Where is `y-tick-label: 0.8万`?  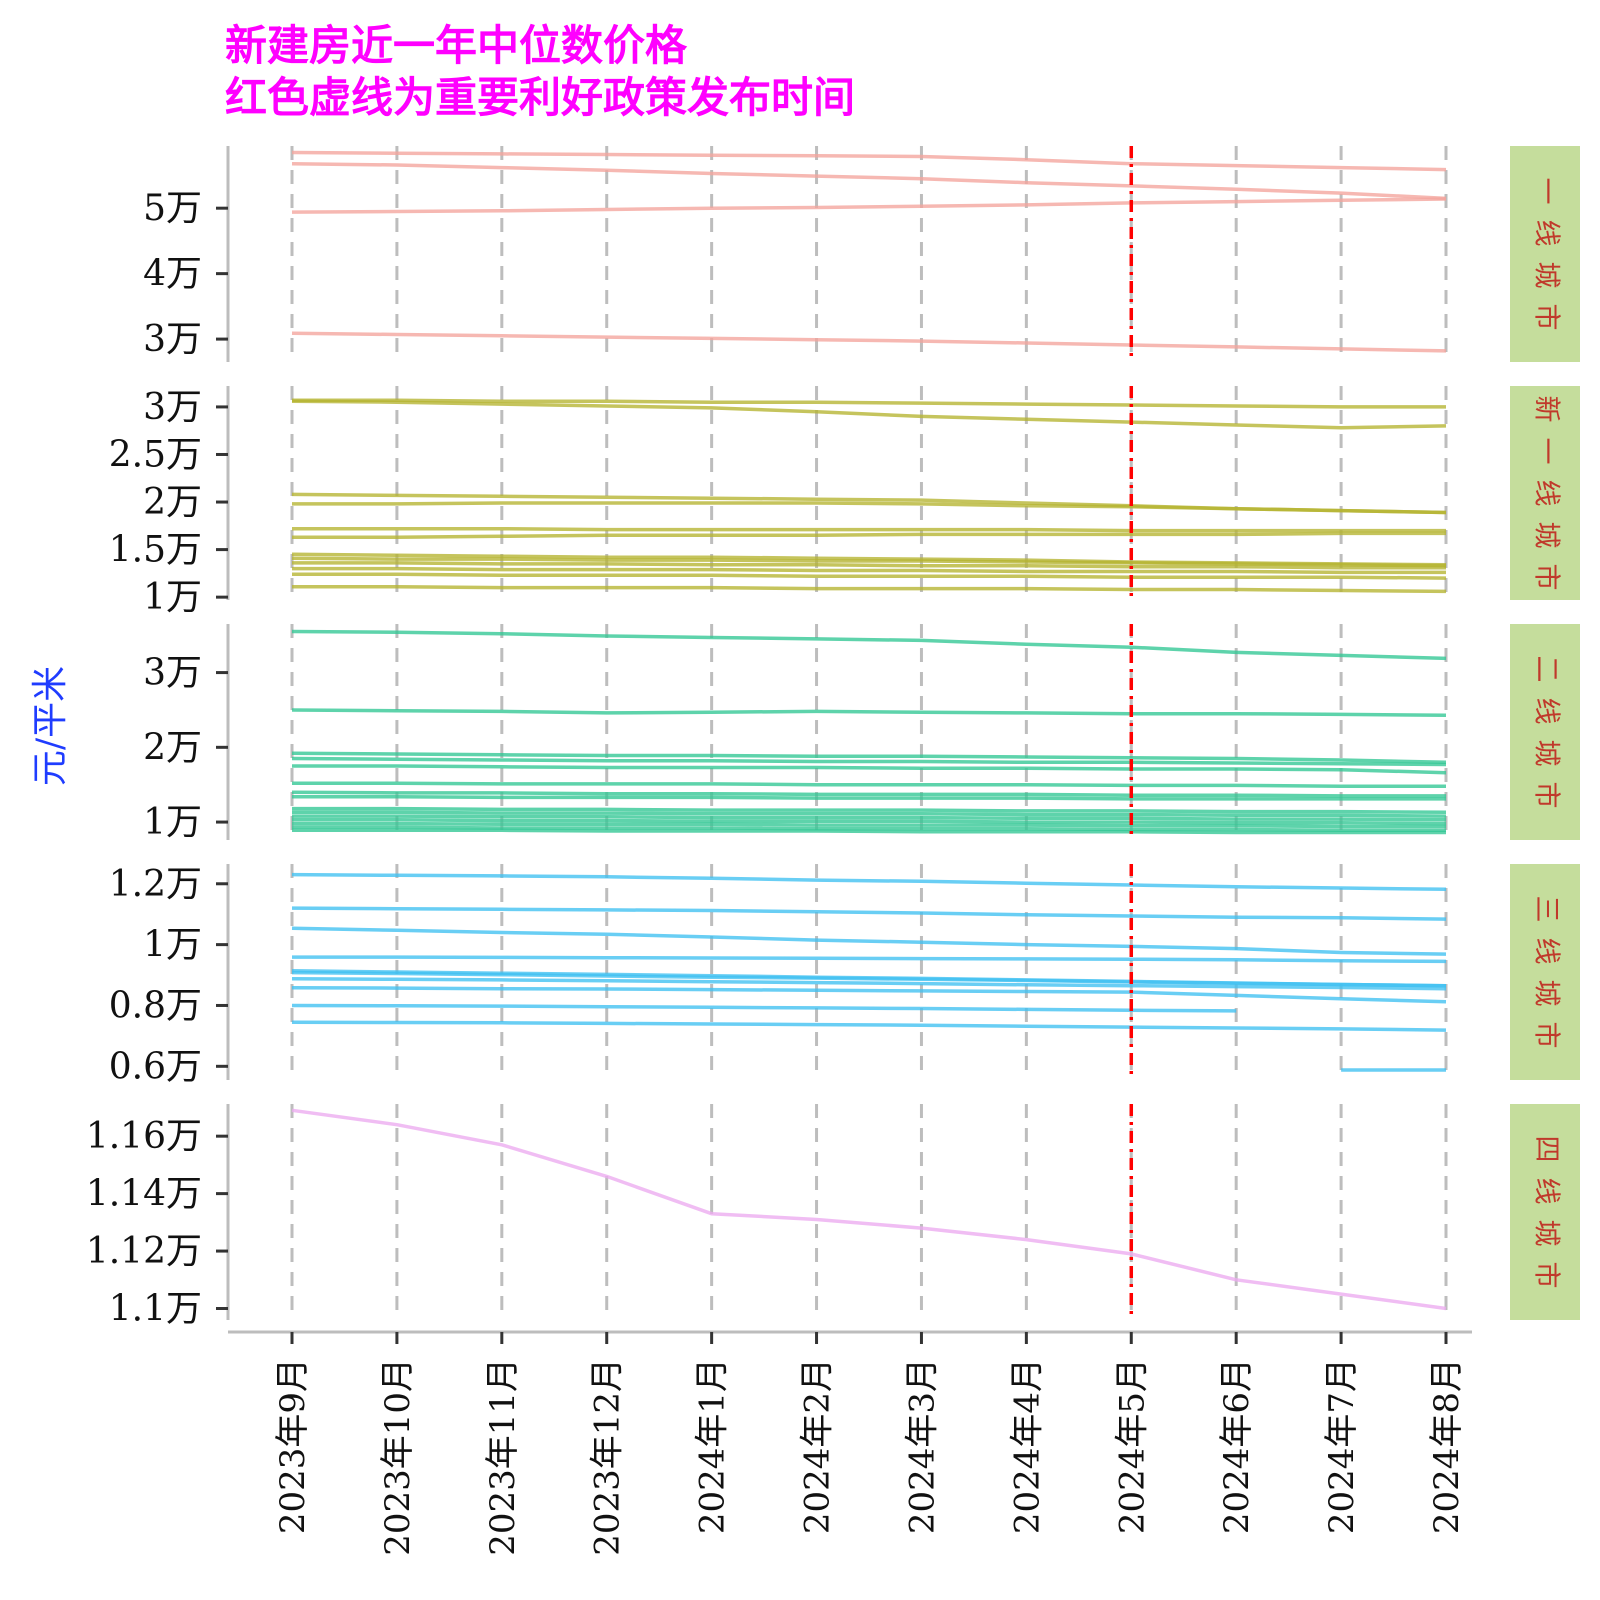
y-tick-label: 0.8万 is located at coordinates (155, 1005).